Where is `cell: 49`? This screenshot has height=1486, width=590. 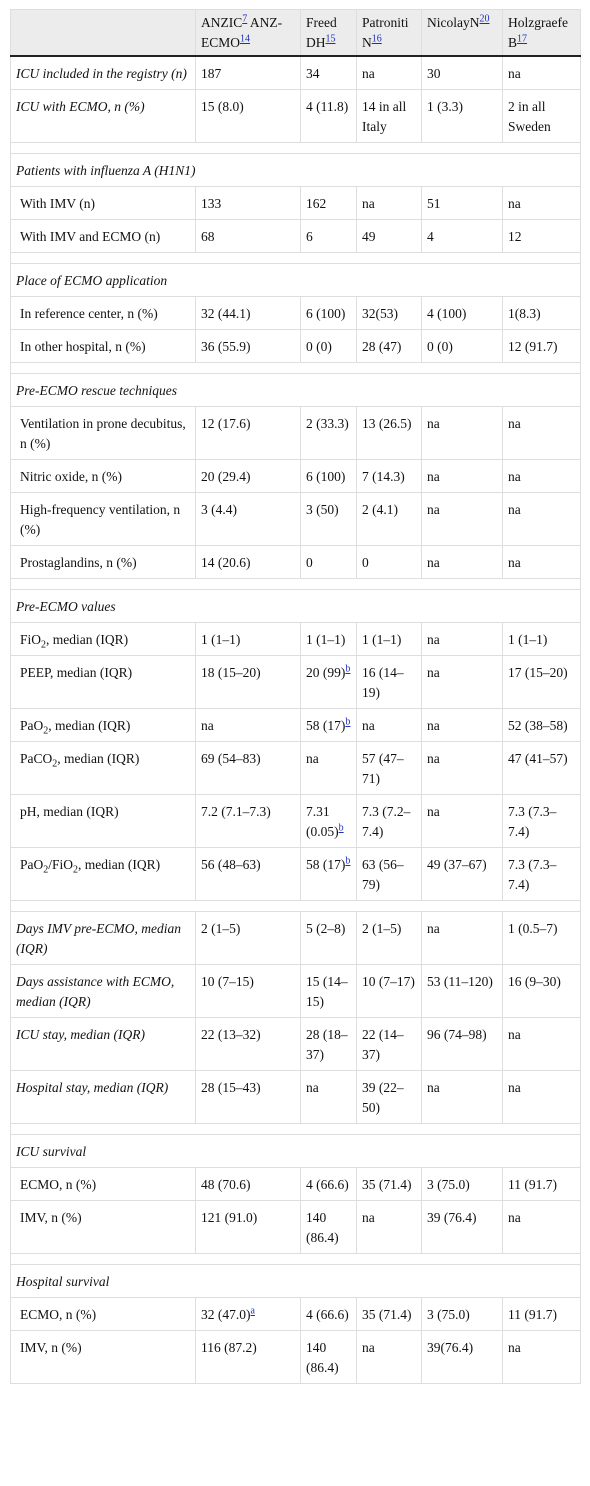 cell: 49 is located at coordinates (389, 236).